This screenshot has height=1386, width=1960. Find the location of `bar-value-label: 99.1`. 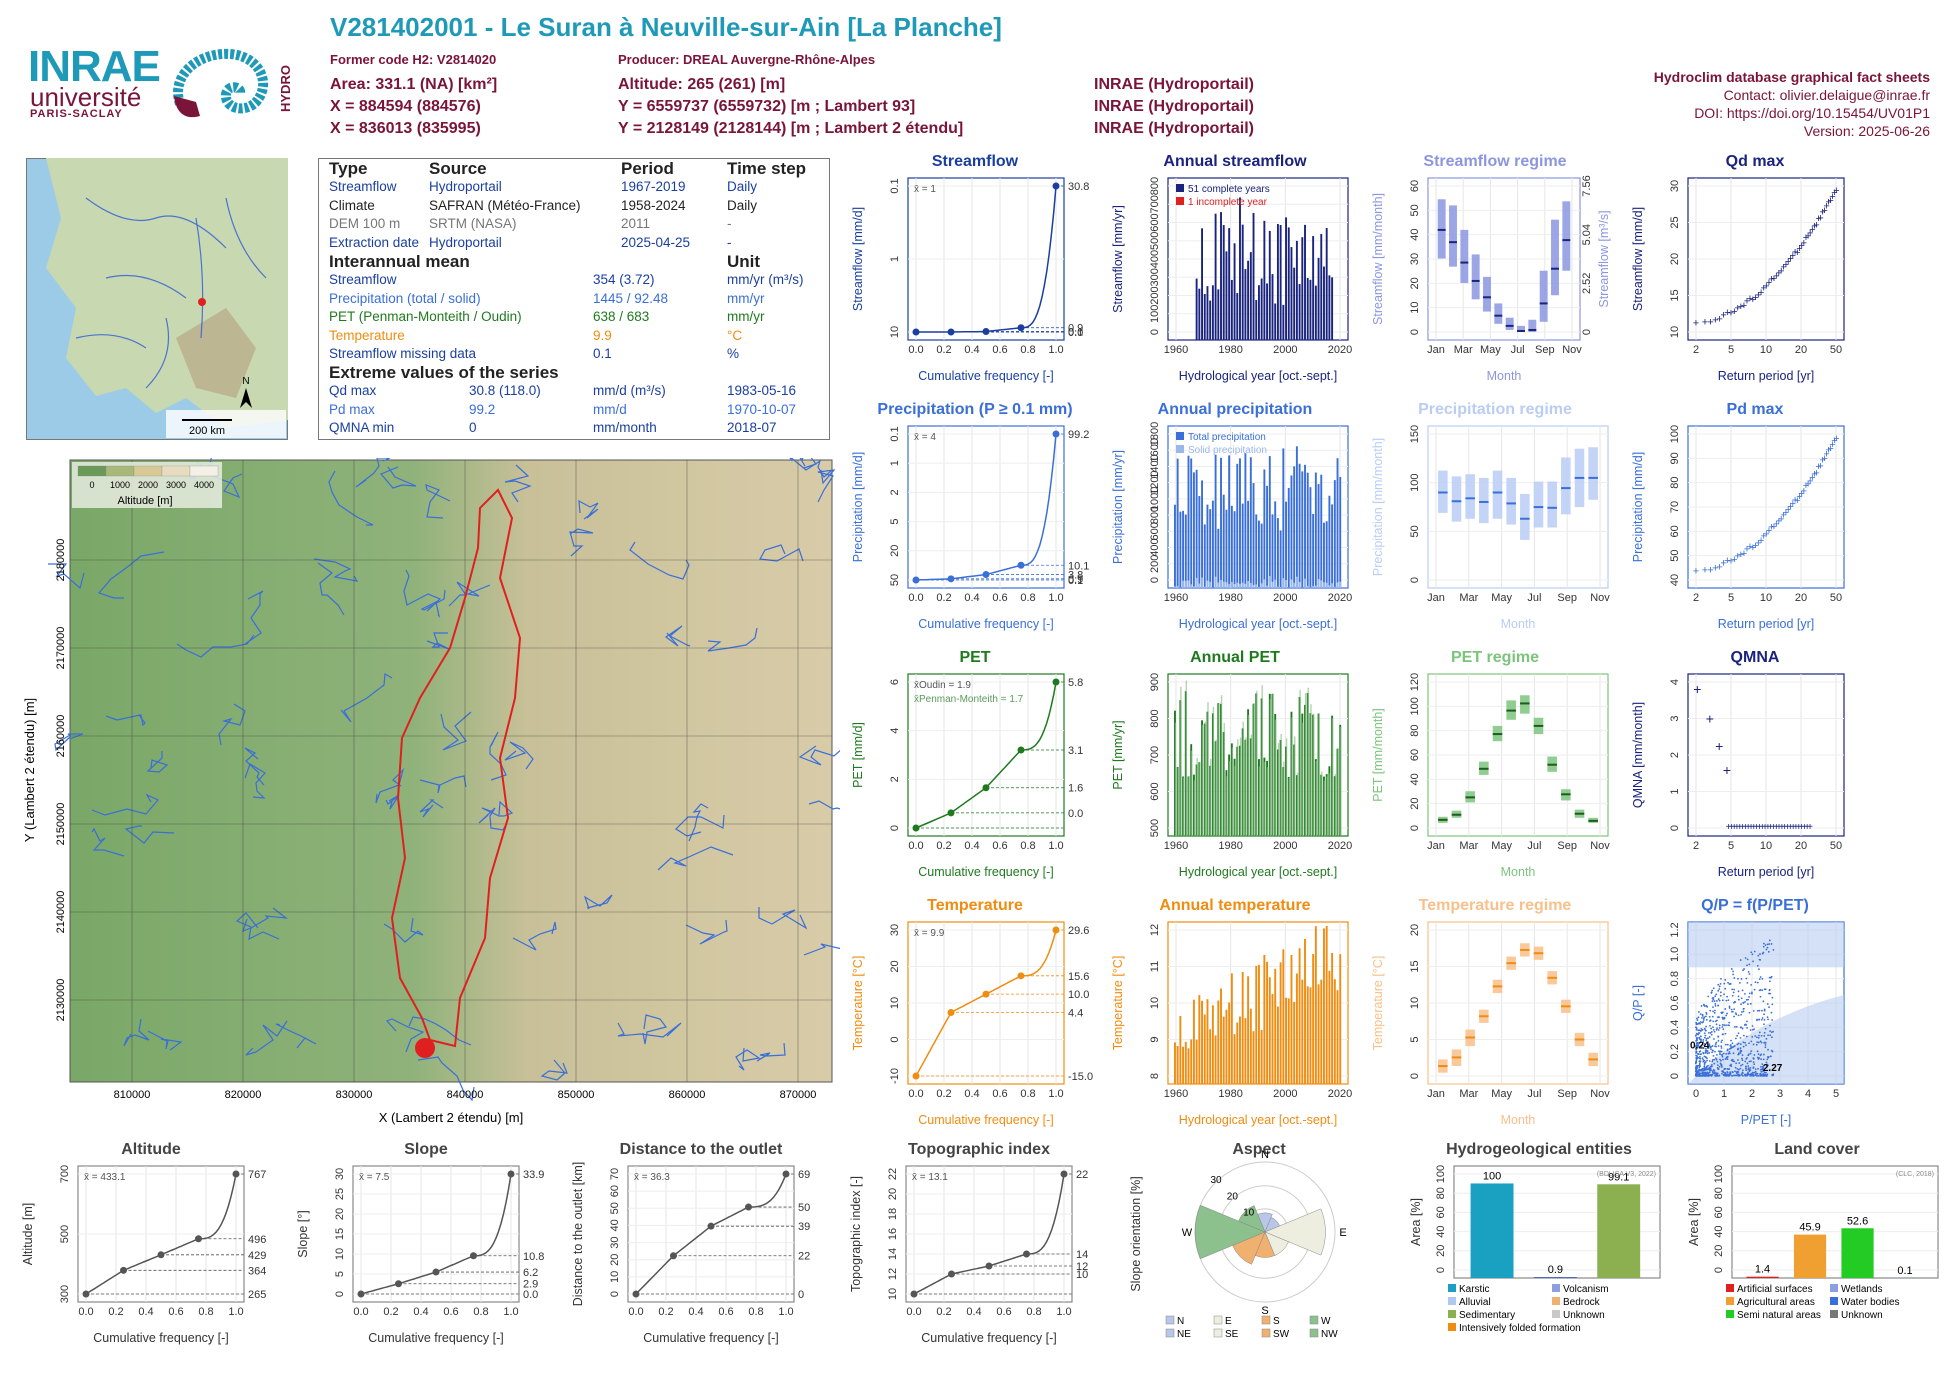

bar-value-label: 99.1 is located at coordinates (1618, 1177).